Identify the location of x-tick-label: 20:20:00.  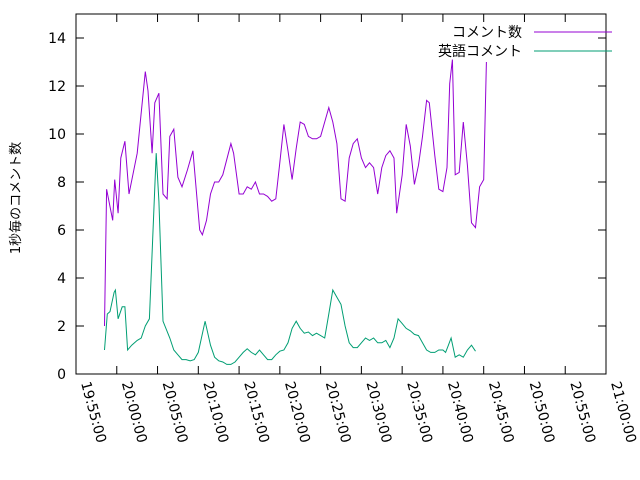
(297, 412).